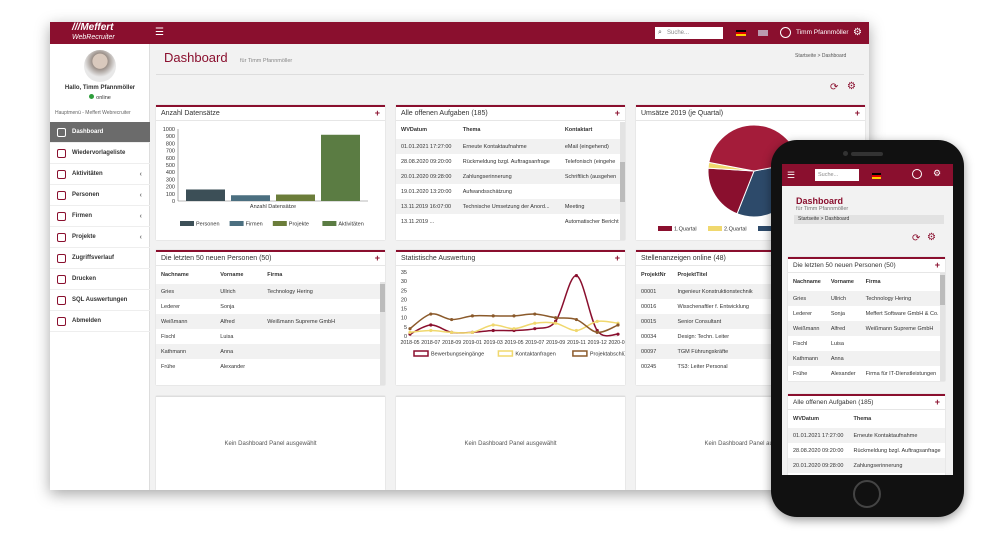  Describe the element at coordinates (822, 32) in the screenshot. I see `user-name: Timm Pfannmöller` at that location.